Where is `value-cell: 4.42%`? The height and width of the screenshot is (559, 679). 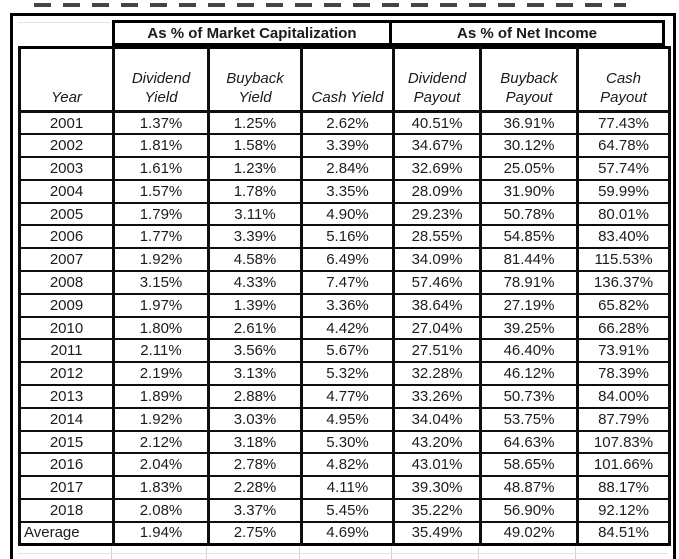
value-cell: 4.42% is located at coordinates (347, 328).